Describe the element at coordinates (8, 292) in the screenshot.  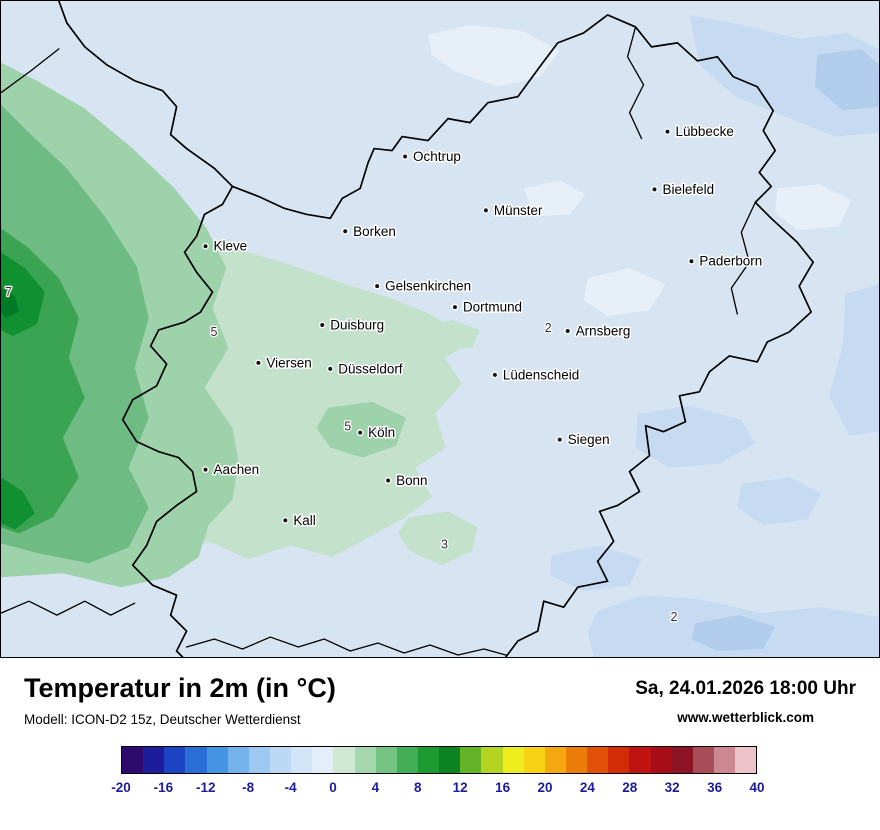
I see `temp-value-label: 7` at that location.